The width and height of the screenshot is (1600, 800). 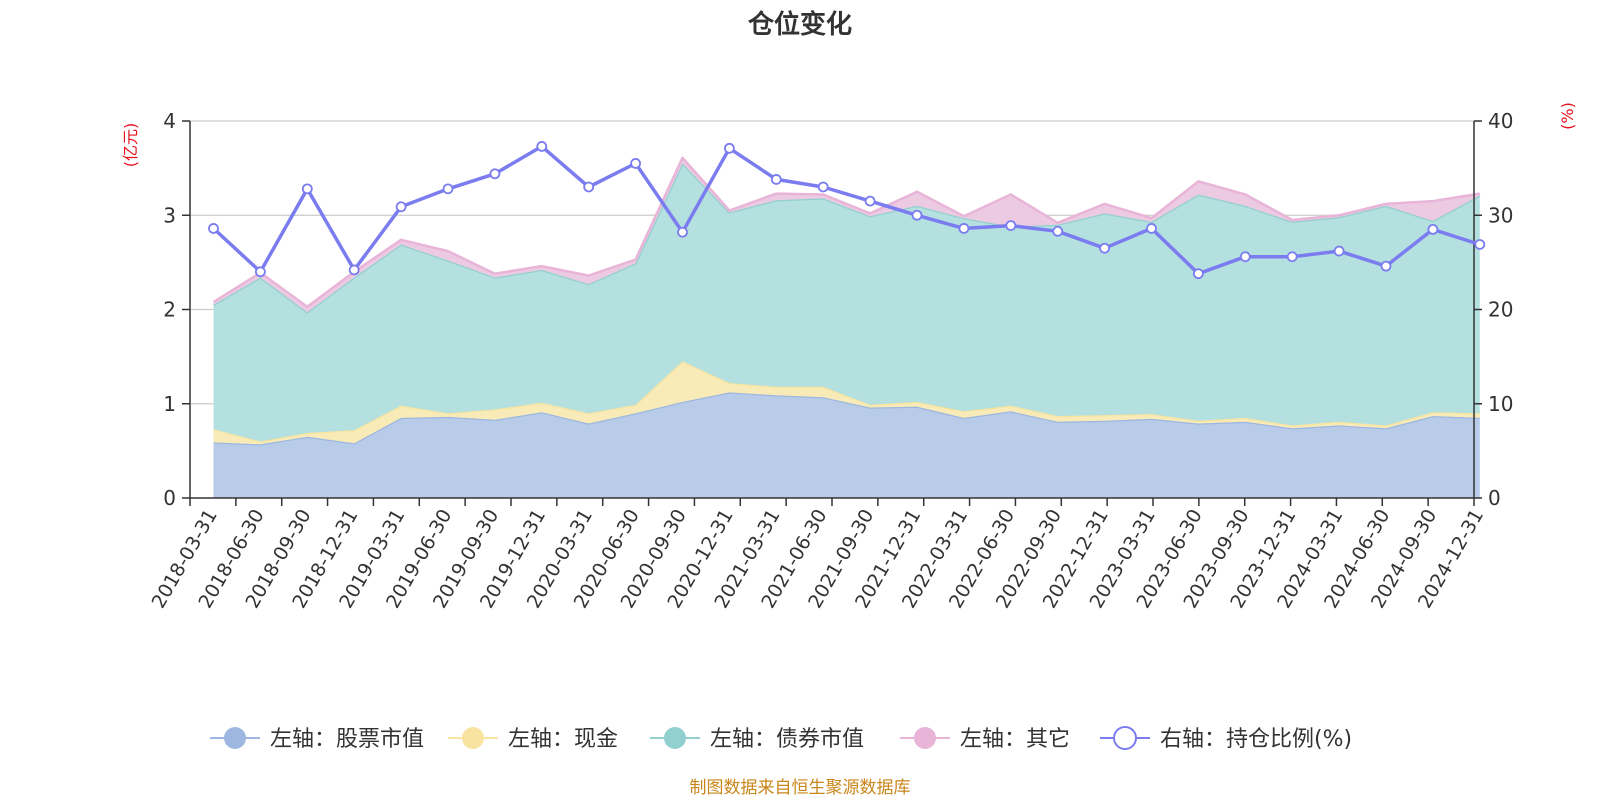 I want to click on right-axis-tick-label: 20, so click(x=1500, y=310).